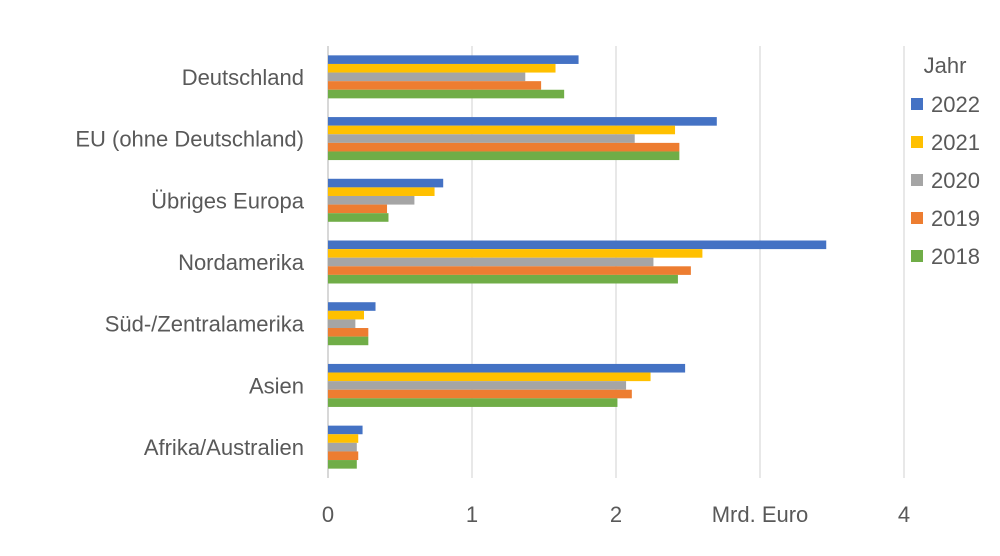 This screenshot has height=556, width=1000. What do you see at coordinates (224, 447) in the screenshot?
I see `category-label: Afrika/Australien` at bounding box center [224, 447].